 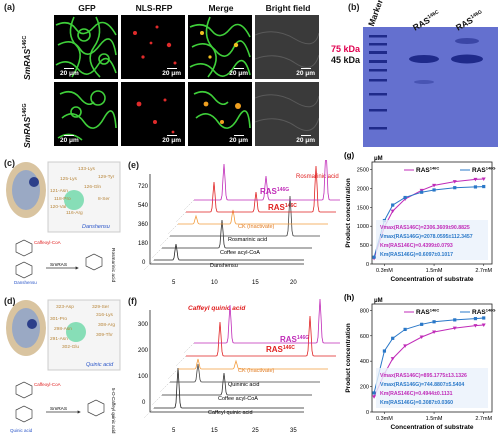 What do you see at coordinates (100, 307) in the screenshot?
I see `residue-label: 329-Ser` at bounding box center [100, 307].